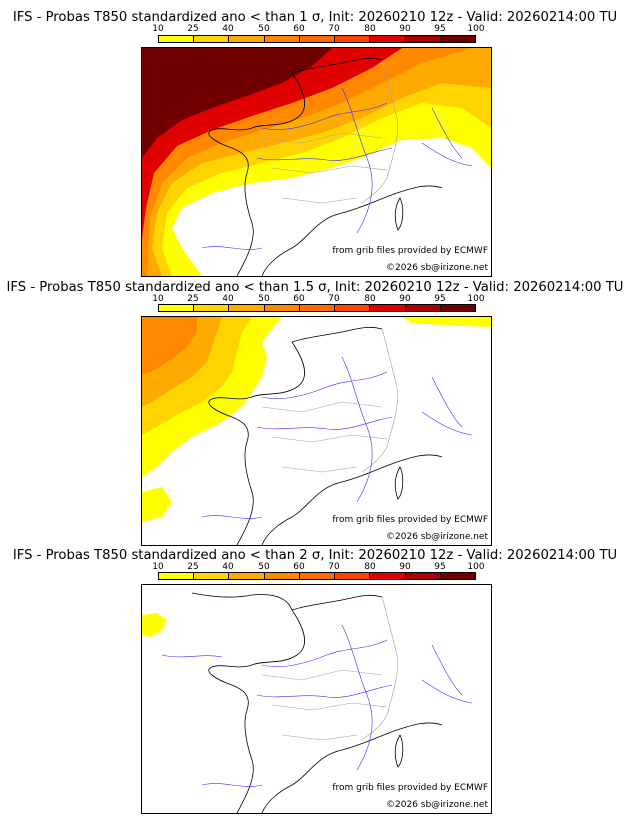 The width and height of the screenshot is (630, 828). I want to click on map-canvas, so click(307, 702).